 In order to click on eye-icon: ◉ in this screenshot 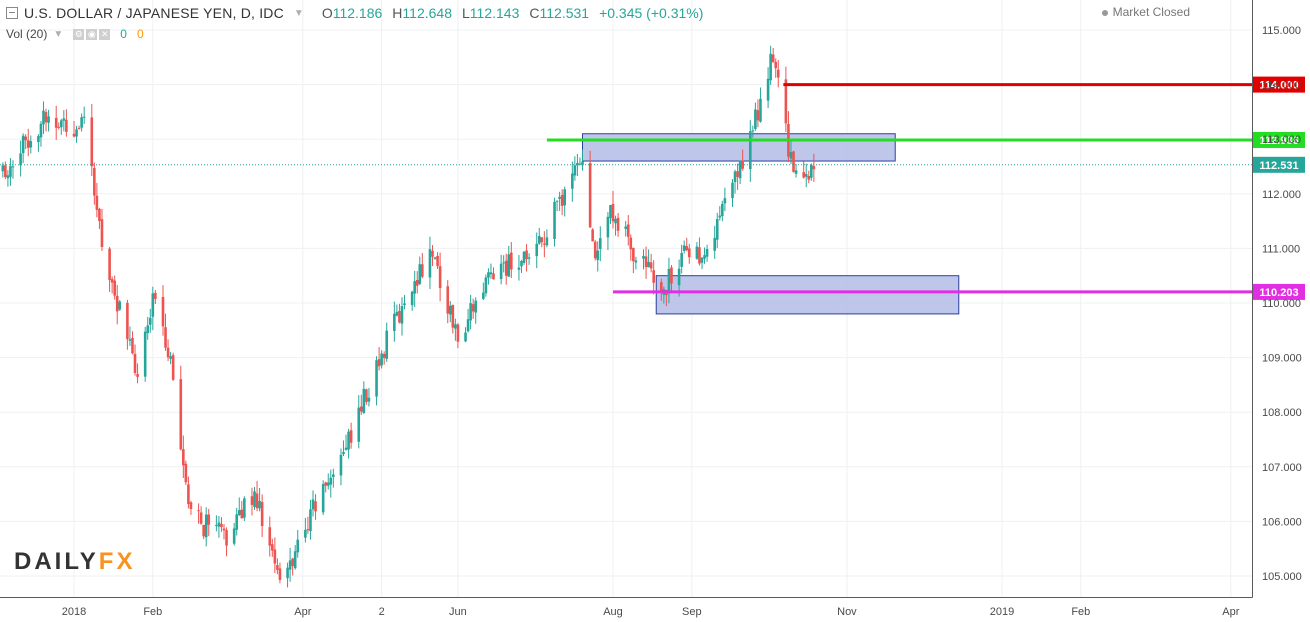, I will do `click(92, 34)`.